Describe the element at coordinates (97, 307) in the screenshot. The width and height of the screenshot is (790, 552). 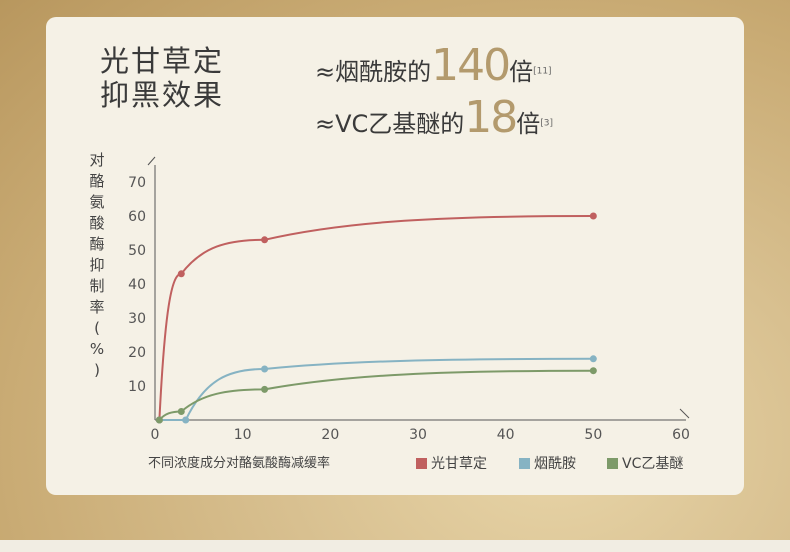
I see `y-axis-label-char: 率` at that location.